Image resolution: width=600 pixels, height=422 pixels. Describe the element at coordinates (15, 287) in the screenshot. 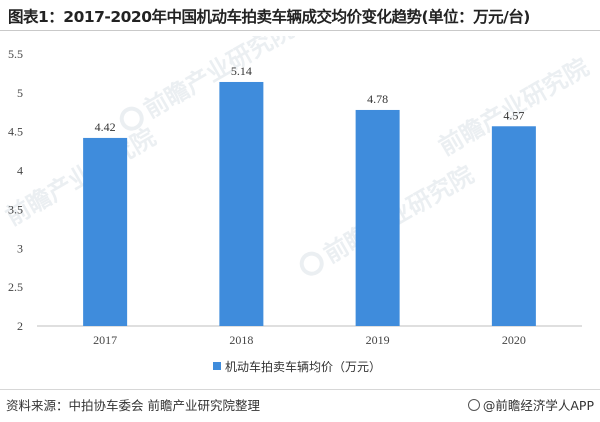

I see `y-tick-label: 2.5` at that location.